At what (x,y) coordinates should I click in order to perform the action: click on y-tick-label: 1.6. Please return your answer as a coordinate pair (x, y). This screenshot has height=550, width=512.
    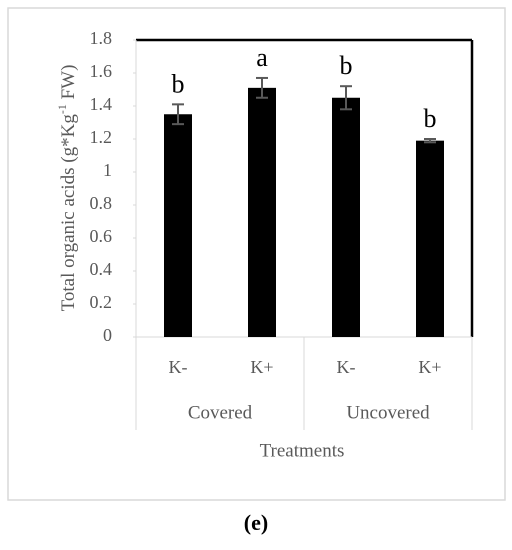
    Looking at the image, I should click on (101, 71).